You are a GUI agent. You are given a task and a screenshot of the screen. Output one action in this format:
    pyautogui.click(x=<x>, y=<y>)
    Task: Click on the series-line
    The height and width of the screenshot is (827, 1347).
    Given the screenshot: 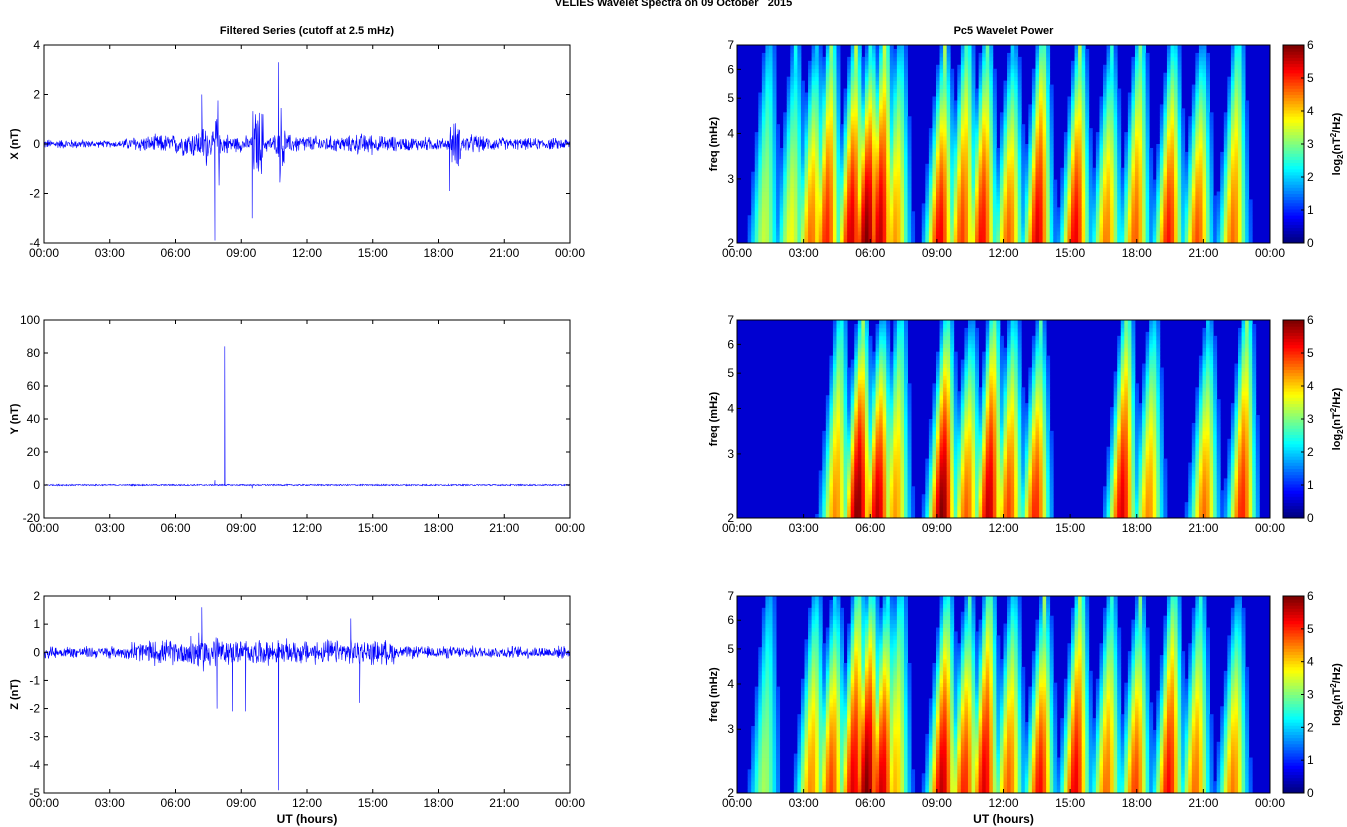 What is the action you would take?
    pyautogui.click(x=307, y=417)
    